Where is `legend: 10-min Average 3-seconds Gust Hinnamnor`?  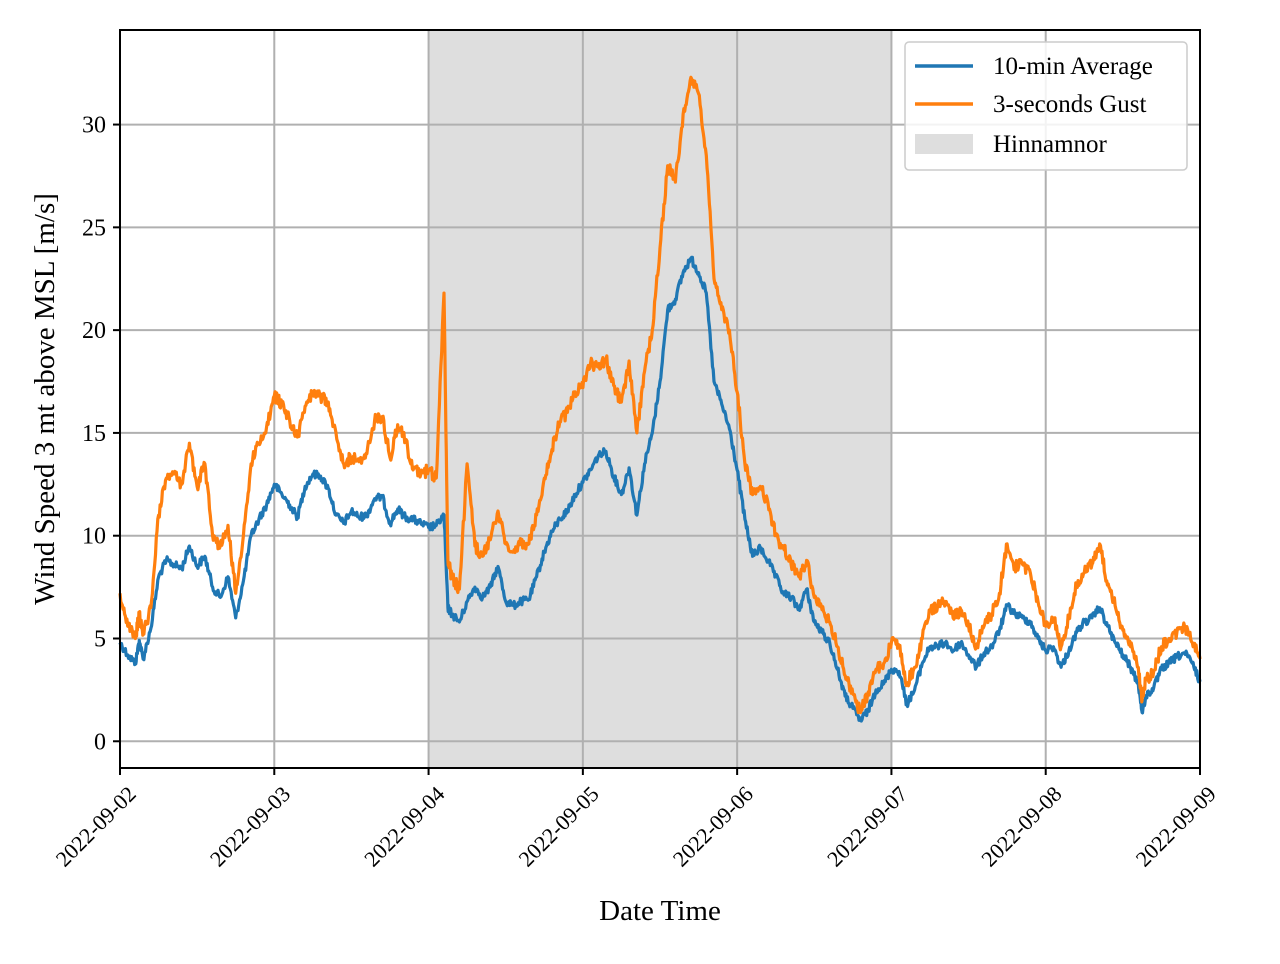 legend: 10-min Average 3-seconds Gust Hinnamnor is located at coordinates (1046, 106).